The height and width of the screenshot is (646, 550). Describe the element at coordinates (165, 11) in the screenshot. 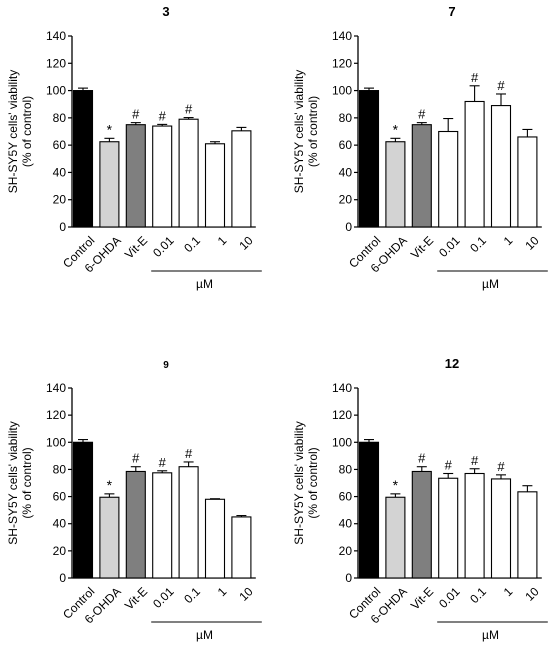

I see `chart-title: 3` at that location.